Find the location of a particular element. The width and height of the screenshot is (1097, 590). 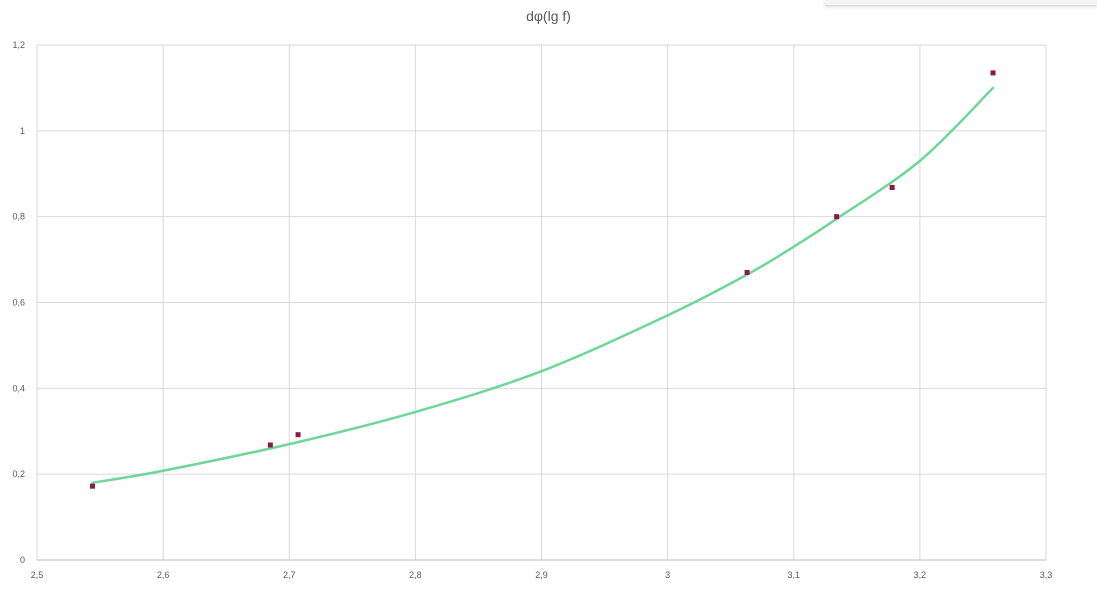

x-tick-label: 3,1 is located at coordinates (793, 575).